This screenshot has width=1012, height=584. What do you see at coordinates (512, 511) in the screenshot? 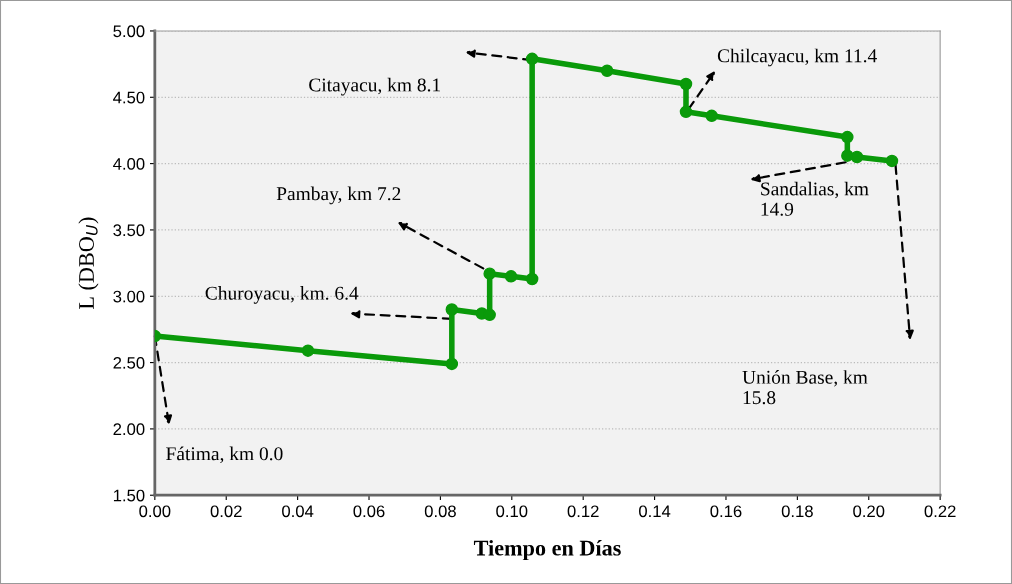
I see `x-tick-label: 0.10` at bounding box center [512, 511].